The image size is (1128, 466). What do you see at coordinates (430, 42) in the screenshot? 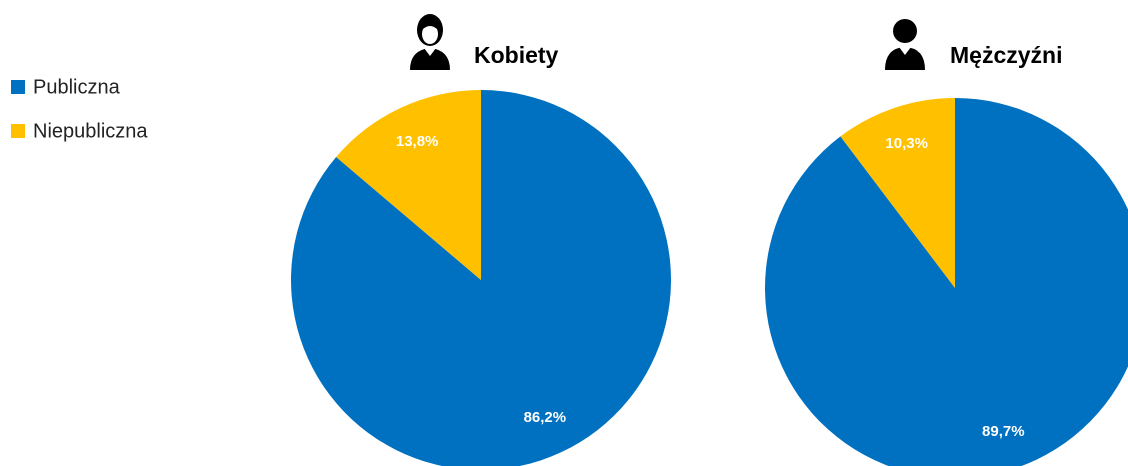
I see `icon-female` at bounding box center [430, 42].